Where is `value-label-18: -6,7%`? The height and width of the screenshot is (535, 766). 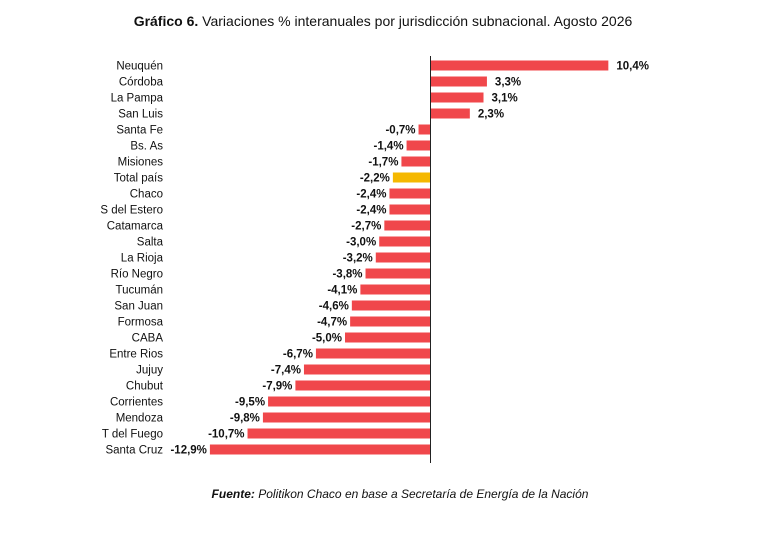 value-label-18: -6,7% is located at coordinates (298, 355).